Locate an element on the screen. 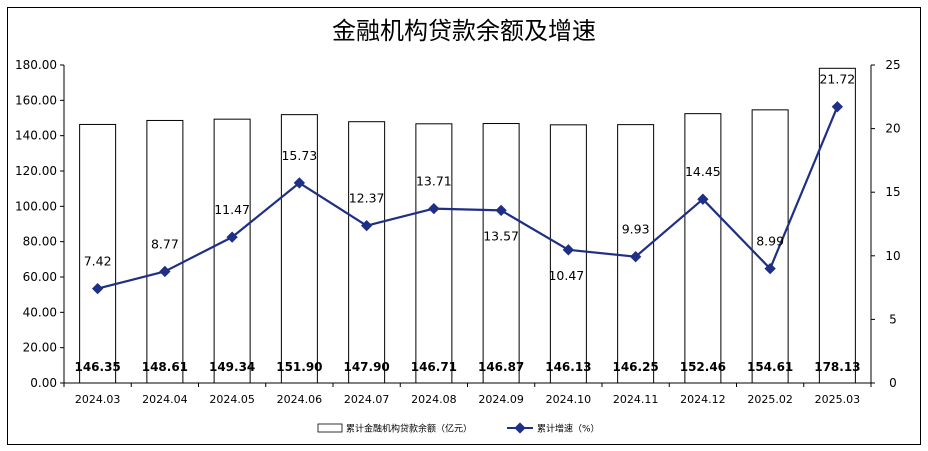  y-left-tick-label: 80.00 is located at coordinates (40, 242).